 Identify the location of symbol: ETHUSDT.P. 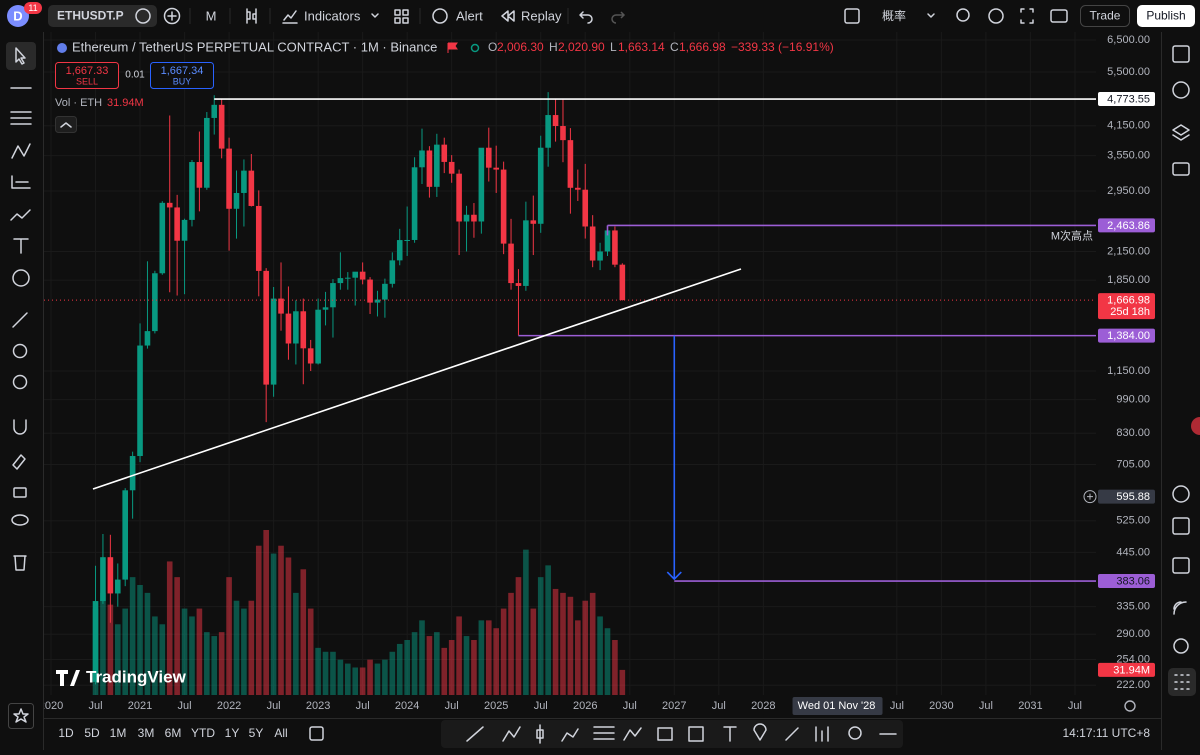
(90, 16).